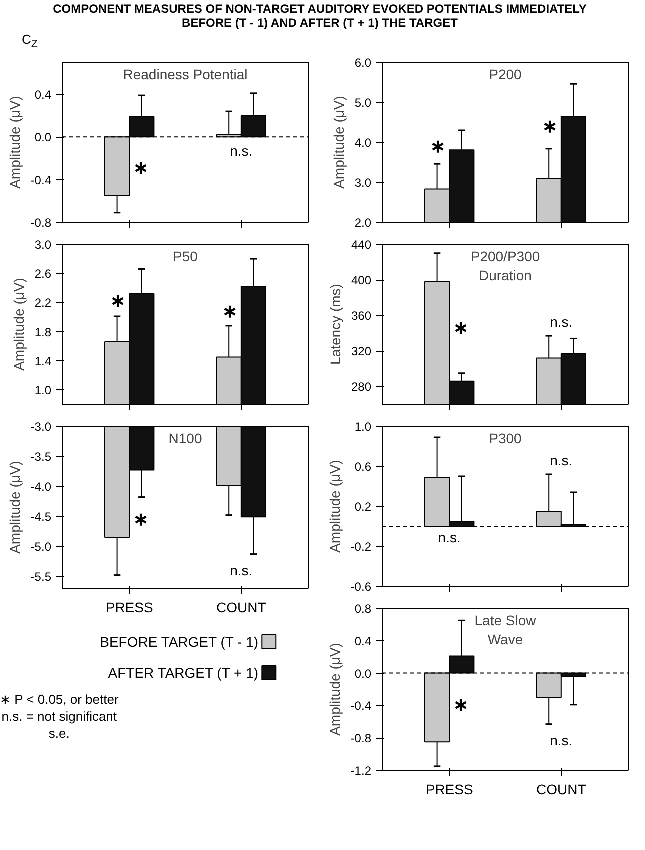 This screenshot has width=645, height=850. I want to click on y-tick-label: -0.2, so click(361, 547).